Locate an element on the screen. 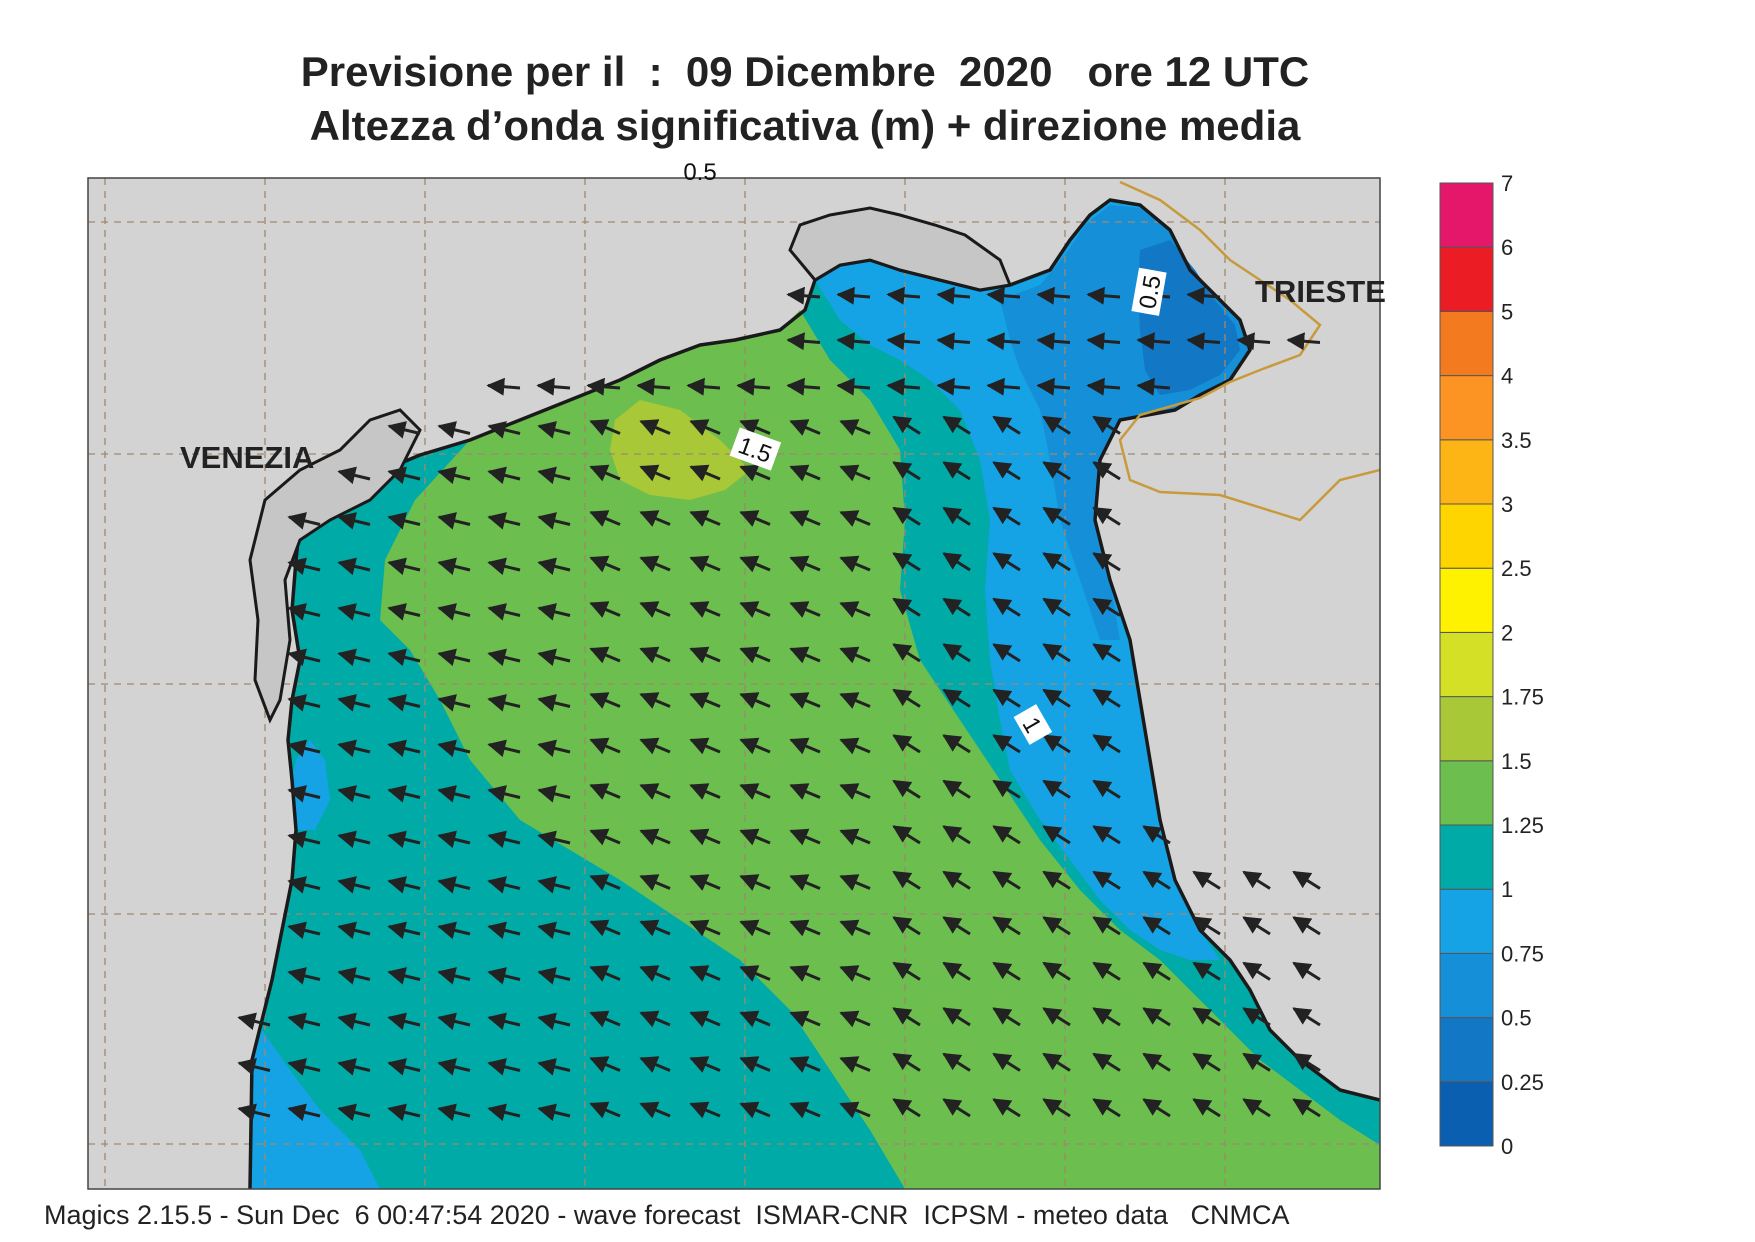 The image size is (1755, 1242). legend-tick-label: 1.25 is located at coordinates (1522, 825).